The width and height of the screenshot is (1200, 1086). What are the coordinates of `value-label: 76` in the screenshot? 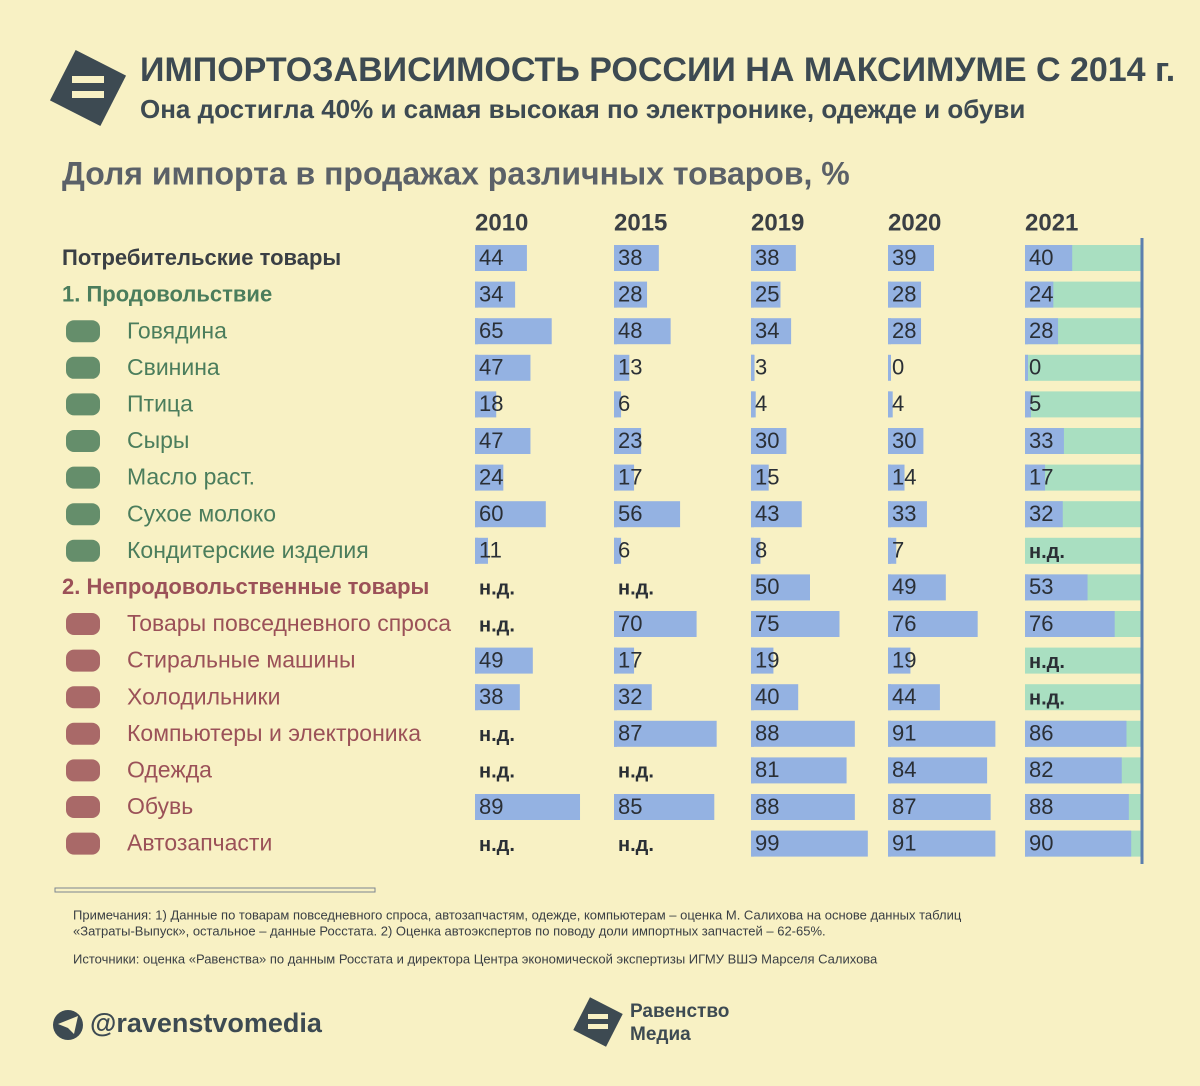 It's located at (904, 623).